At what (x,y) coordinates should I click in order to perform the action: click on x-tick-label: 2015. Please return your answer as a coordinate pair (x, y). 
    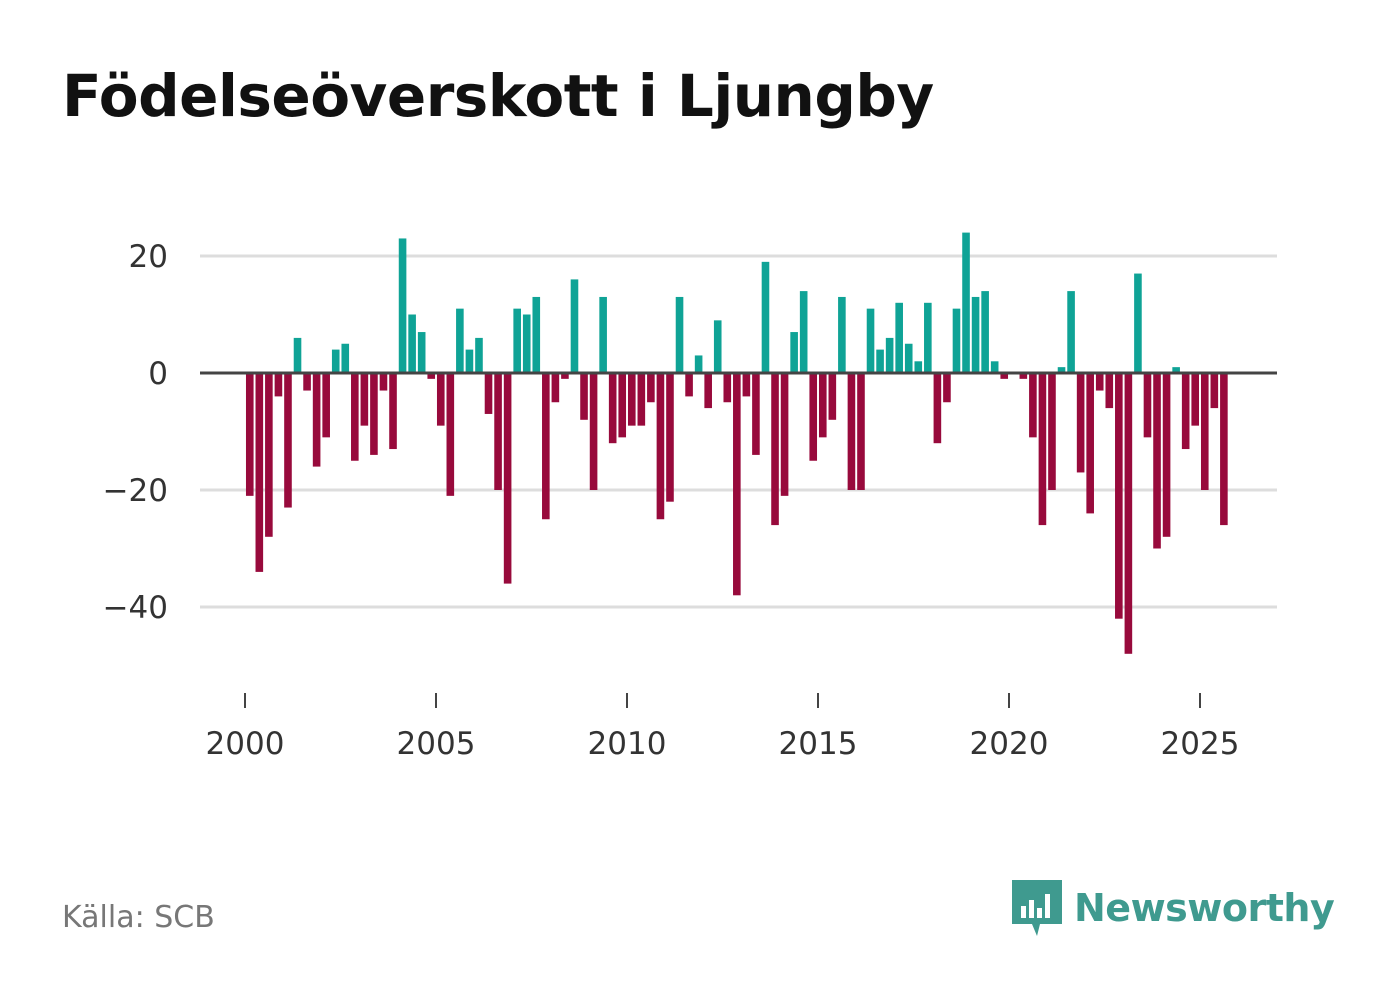
    Looking at the image, I should click on (818, 744).